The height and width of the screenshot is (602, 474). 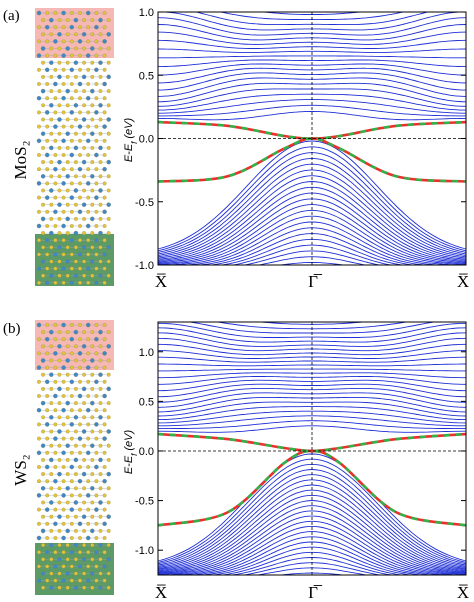 I want to click on panel-label-a: (a), so click(x=11, y=16).